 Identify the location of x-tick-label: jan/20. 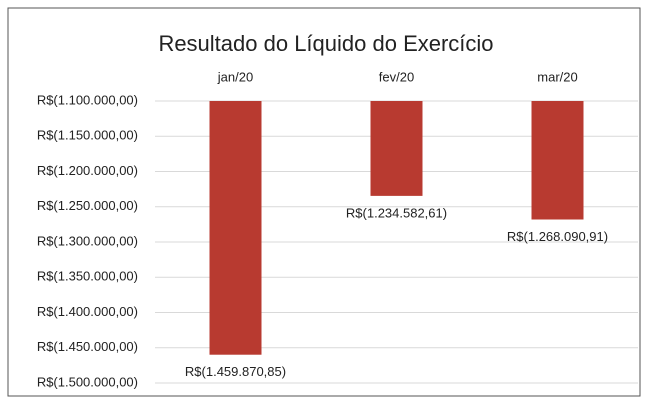
(235, 76).